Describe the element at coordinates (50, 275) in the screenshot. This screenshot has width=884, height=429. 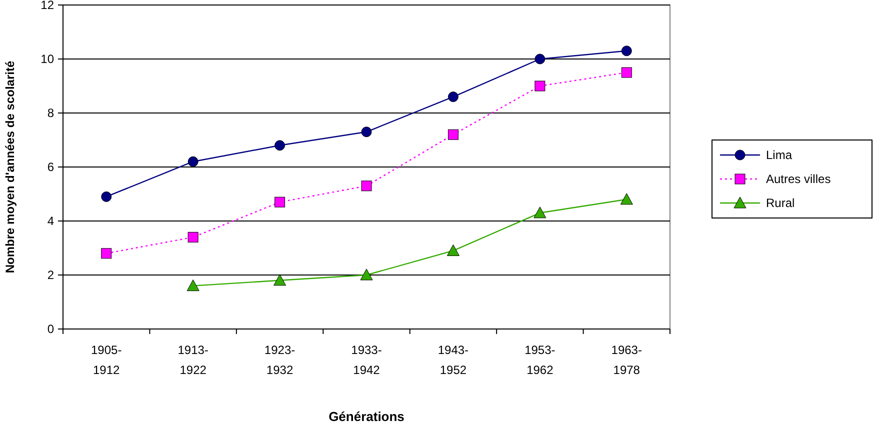
I see `y-tick-label: 2` at that location.